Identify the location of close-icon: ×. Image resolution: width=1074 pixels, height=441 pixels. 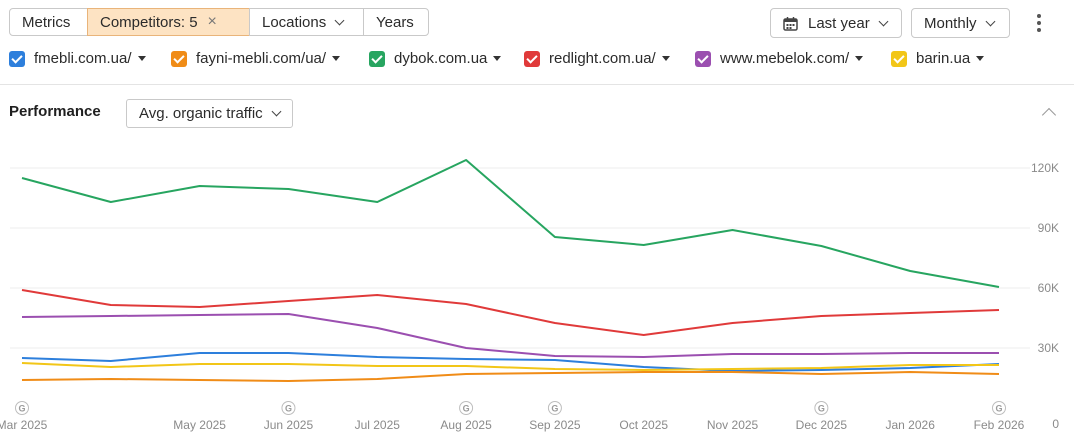
(212, 21).